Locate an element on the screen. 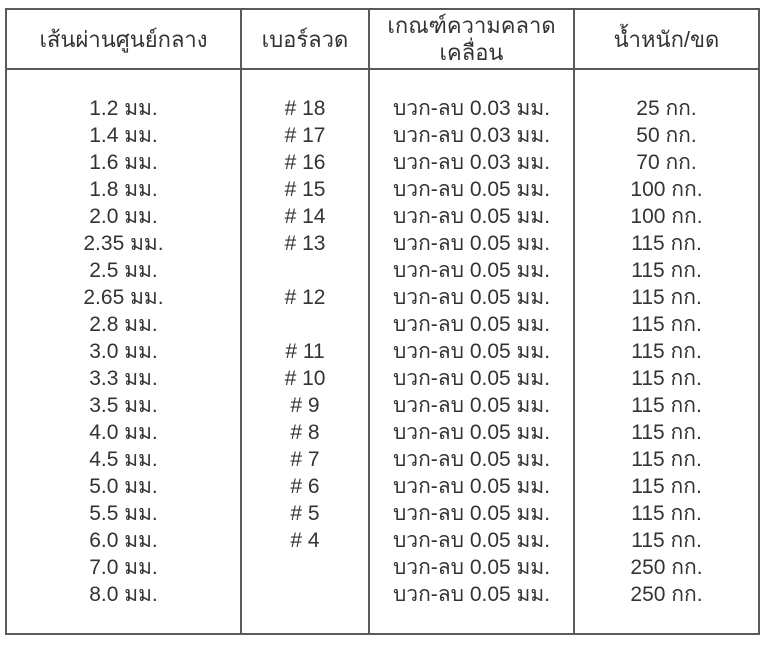  cell-diameter: 4.5 มม. is located at coordinates (123, 459).